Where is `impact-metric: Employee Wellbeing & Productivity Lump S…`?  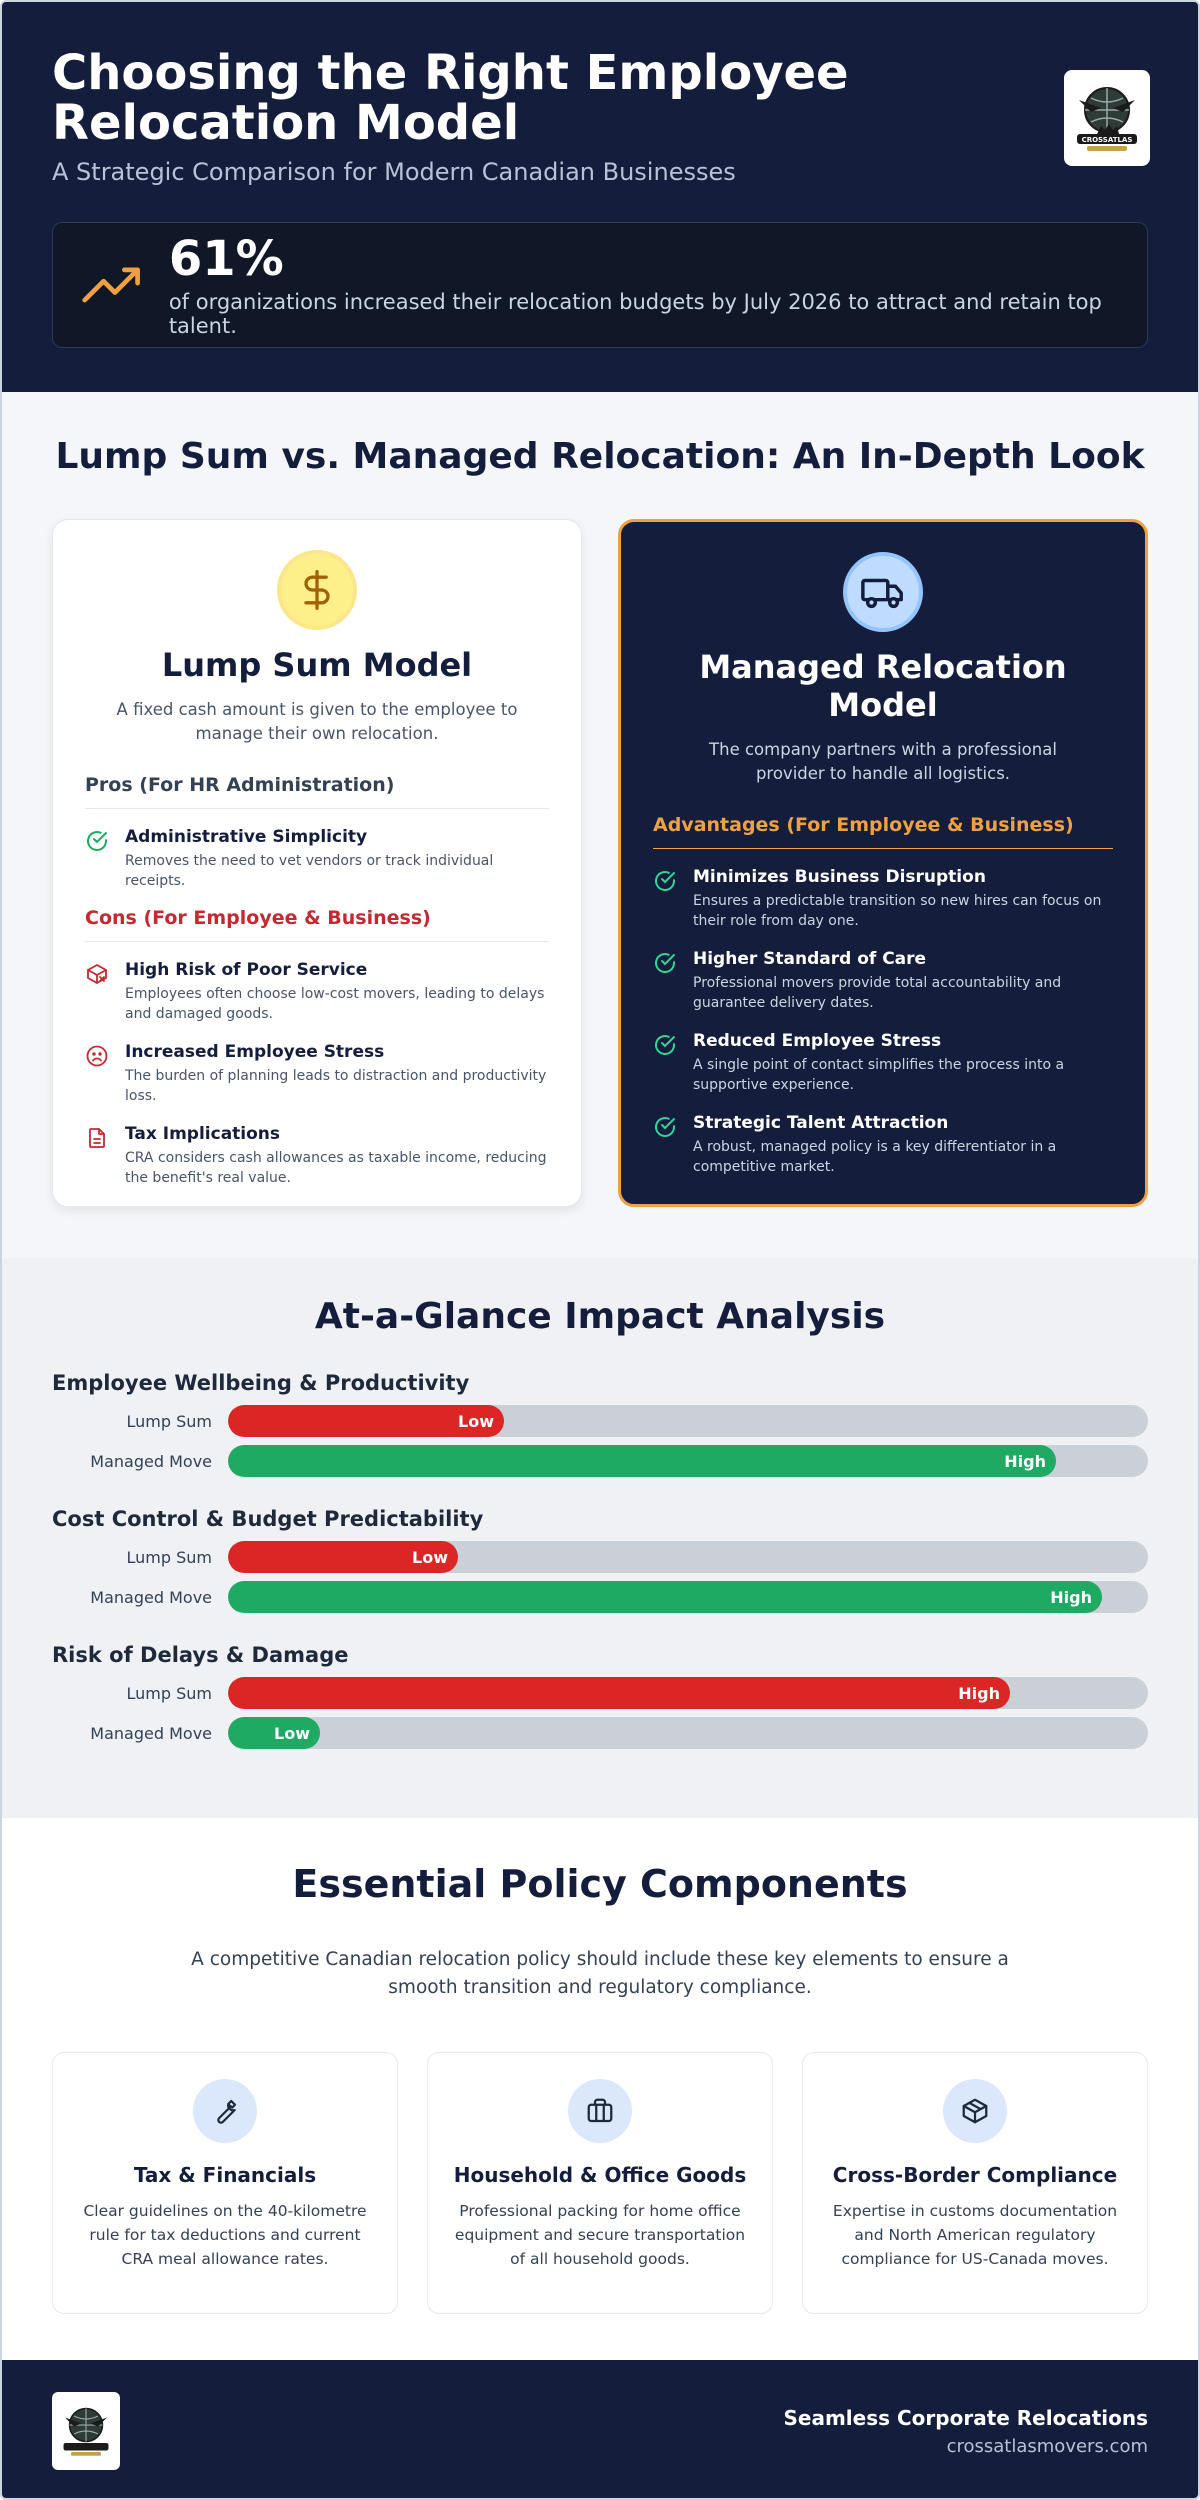 impact-metric: Employee Wellbeing & Productivity Lump S… is located at coordinates (600, 1424).